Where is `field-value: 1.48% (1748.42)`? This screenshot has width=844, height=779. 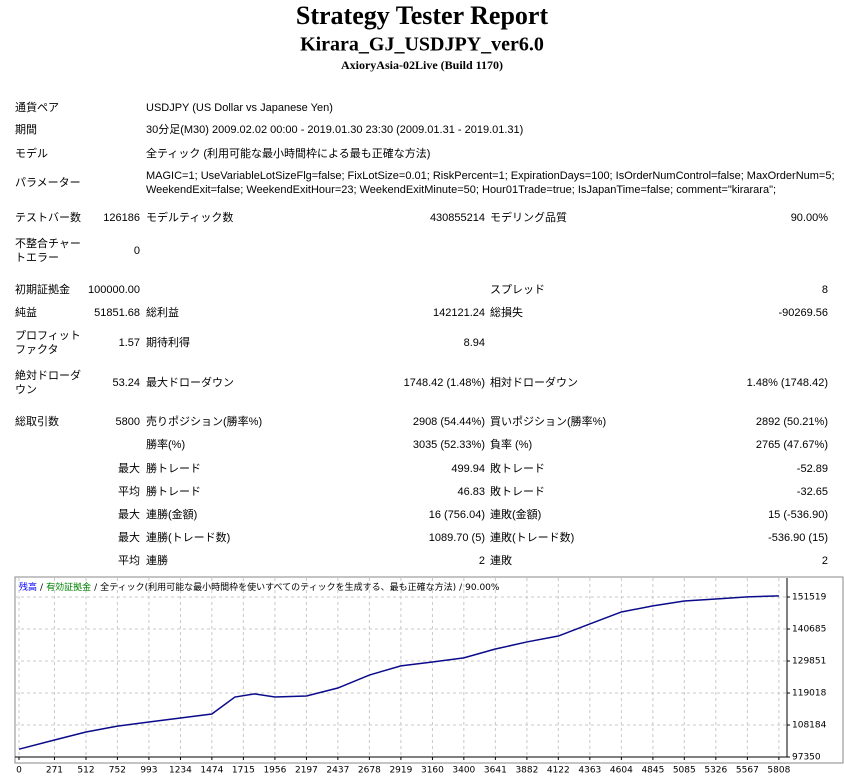
field-value: 1.48% (1748.42) is located at coordinates (787, 383).